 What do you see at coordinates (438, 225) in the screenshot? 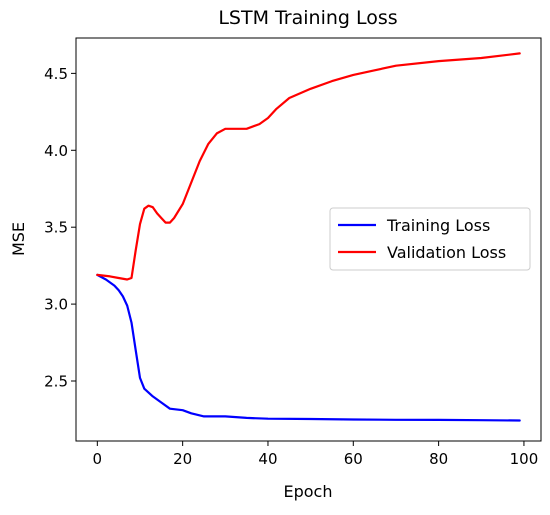
I see `legend-label: Training Loss` at bounding box center [438, 225].